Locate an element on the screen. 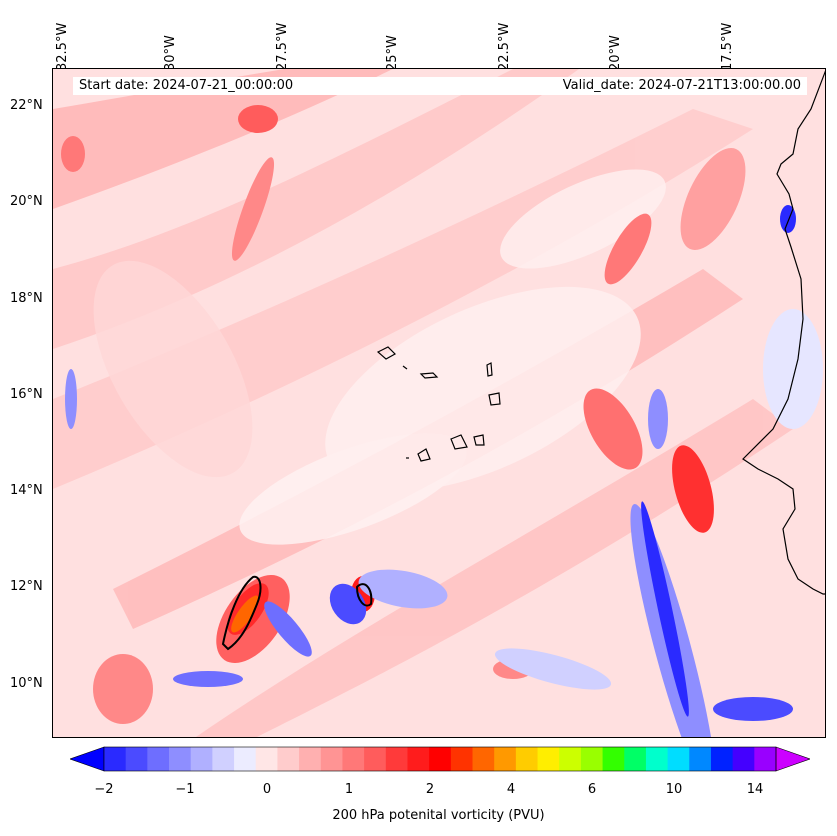 The height and width of the screenshot is (836, 837). lat-label-14n: 14°N is located at coordinates (26, 490).